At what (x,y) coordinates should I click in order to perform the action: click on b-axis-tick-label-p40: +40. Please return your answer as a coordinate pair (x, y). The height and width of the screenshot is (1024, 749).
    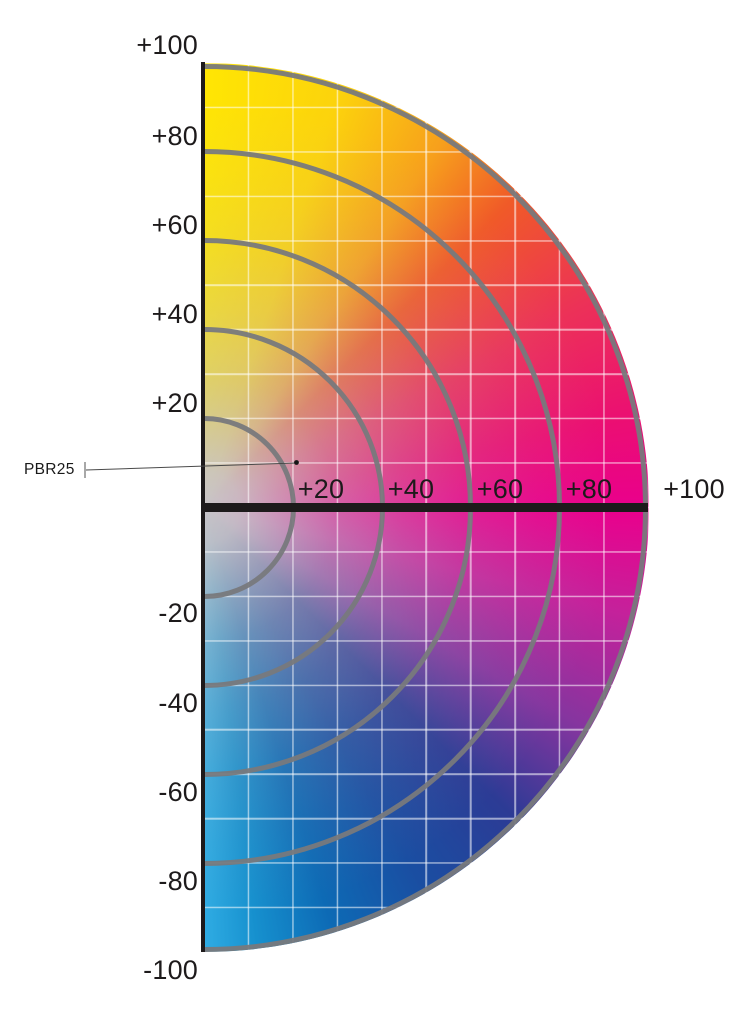
    Looking at the image, I should click on (174, 314).